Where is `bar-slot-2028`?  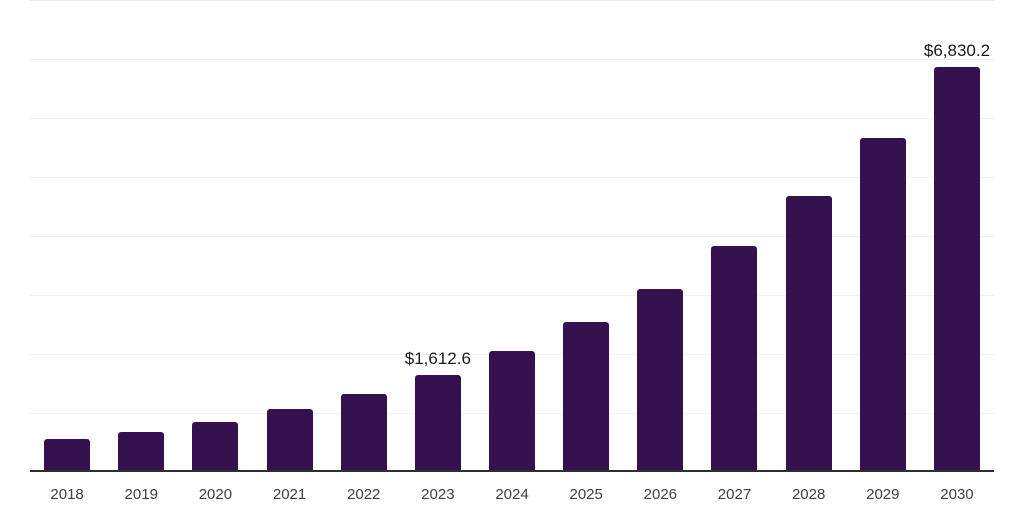 bar-slot-2028 is located at coordinates (809, 235).